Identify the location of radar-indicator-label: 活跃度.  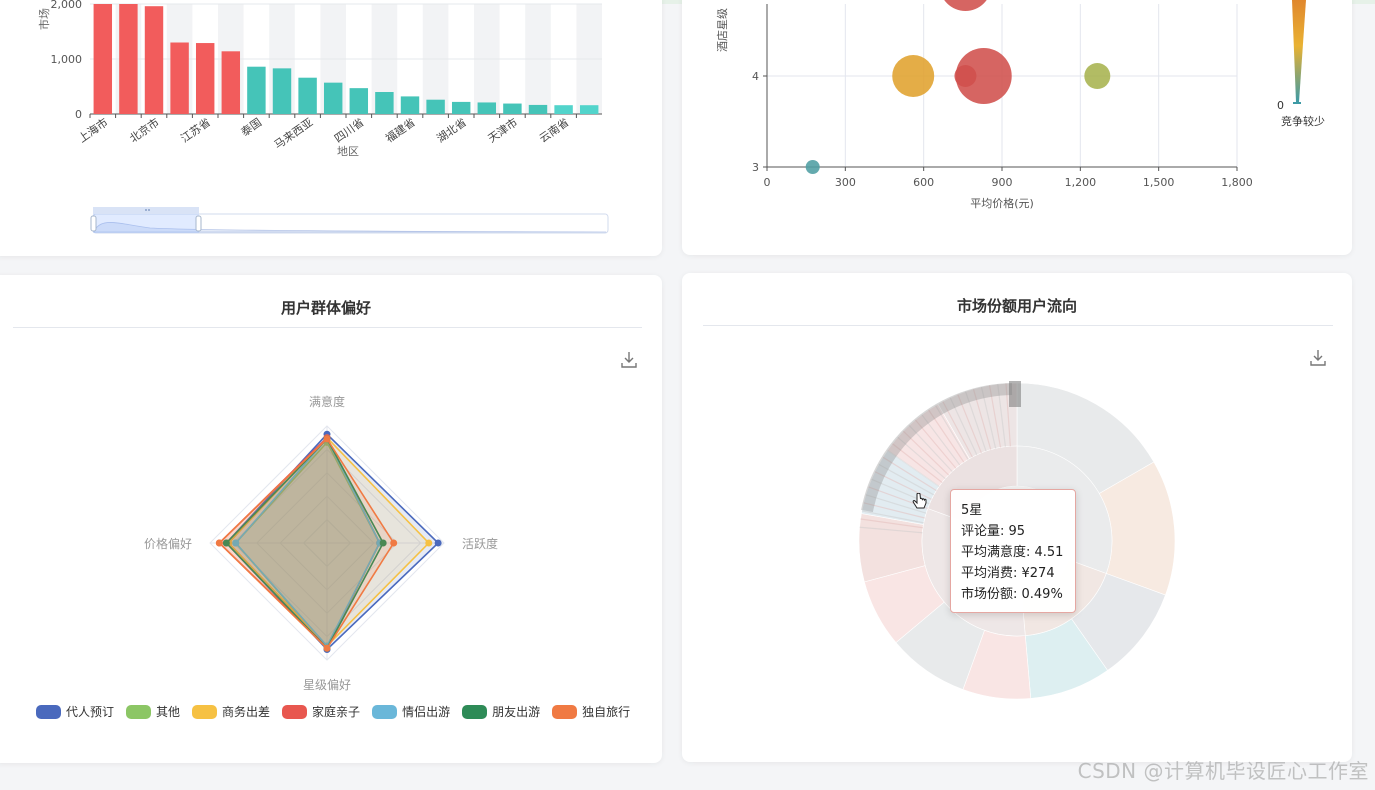
(480, 543).